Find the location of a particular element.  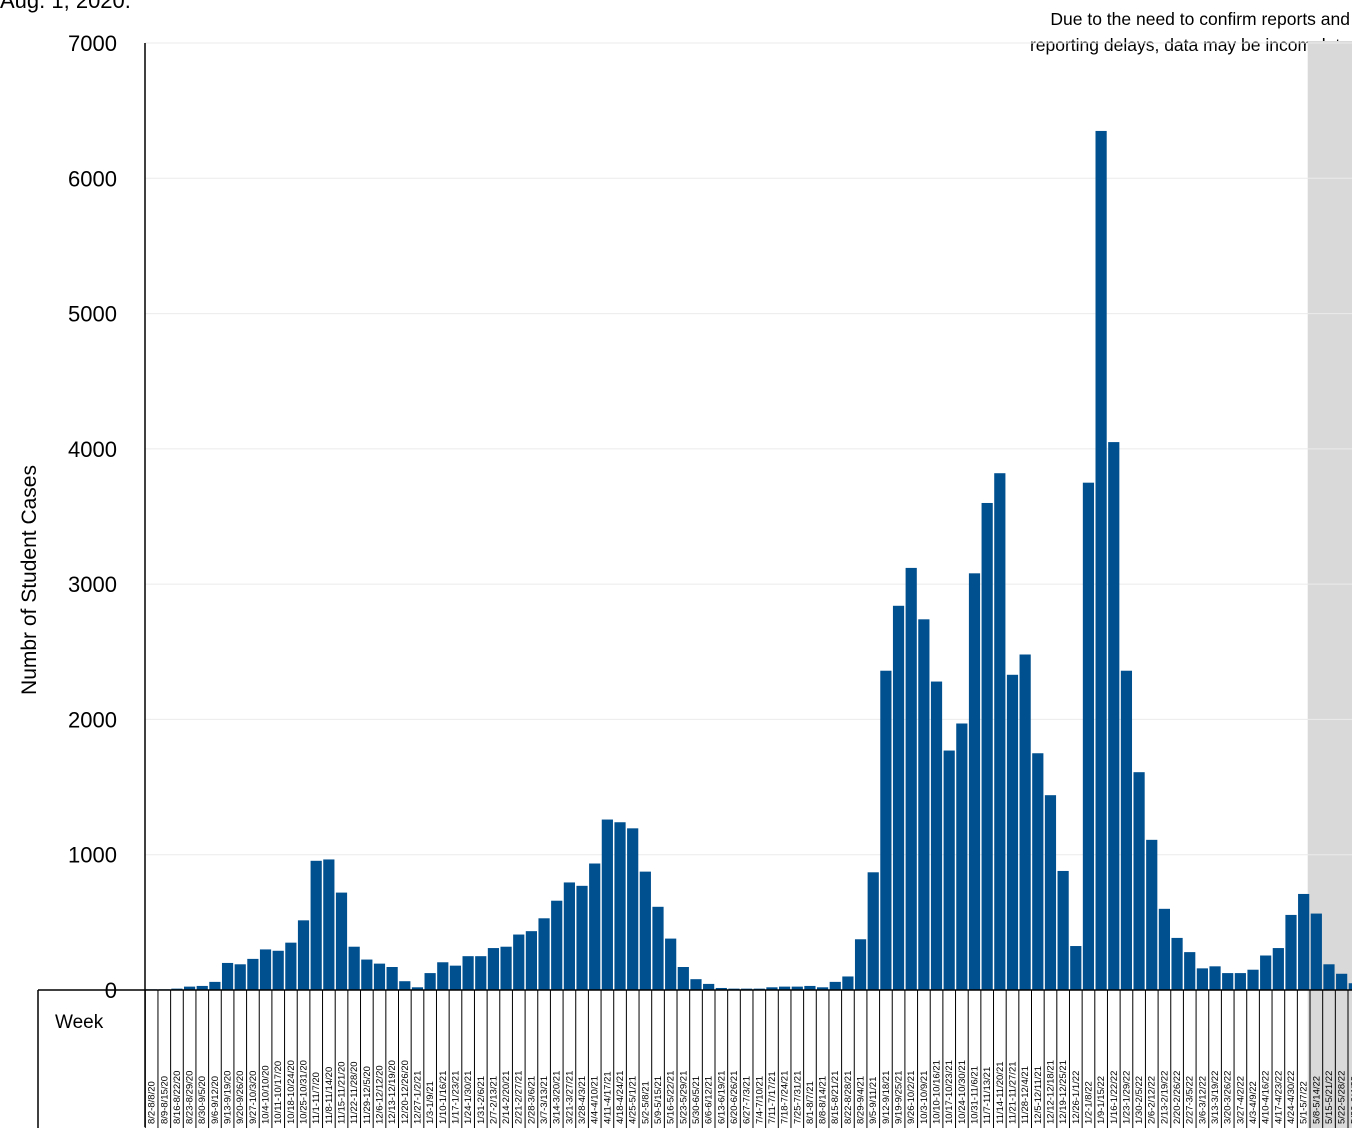

y-tick-label: 7000 is located at coordinates (92, 43).